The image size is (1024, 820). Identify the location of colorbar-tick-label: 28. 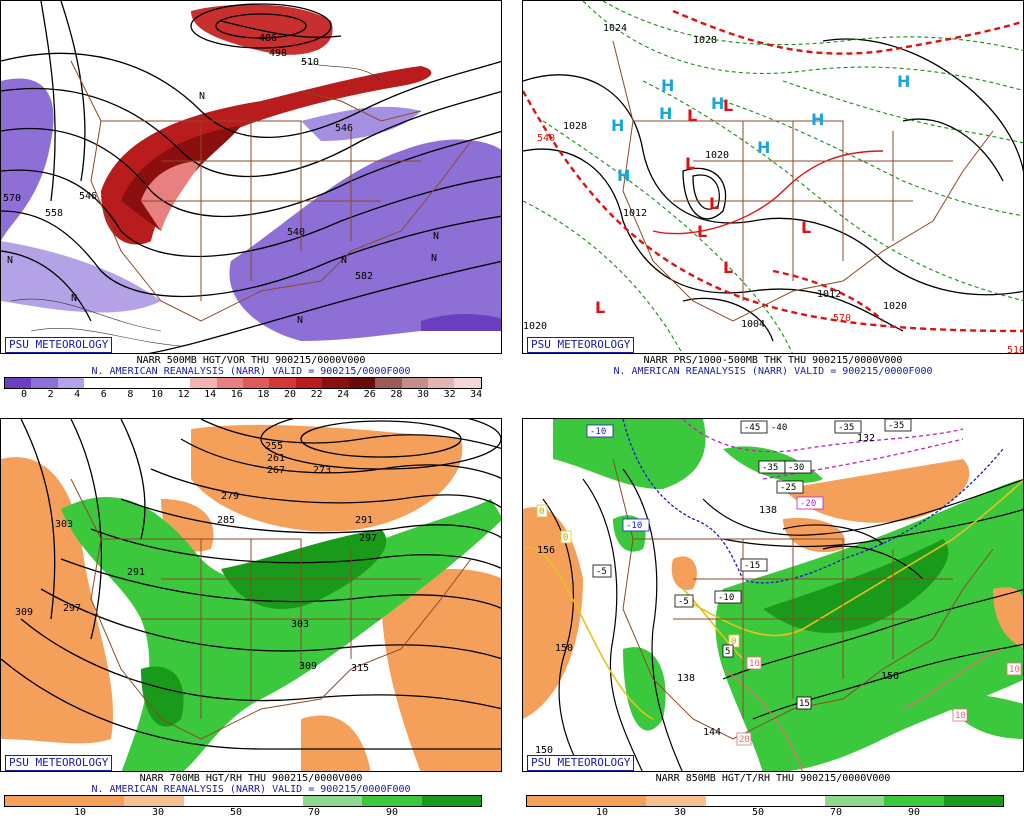
(396, 394).